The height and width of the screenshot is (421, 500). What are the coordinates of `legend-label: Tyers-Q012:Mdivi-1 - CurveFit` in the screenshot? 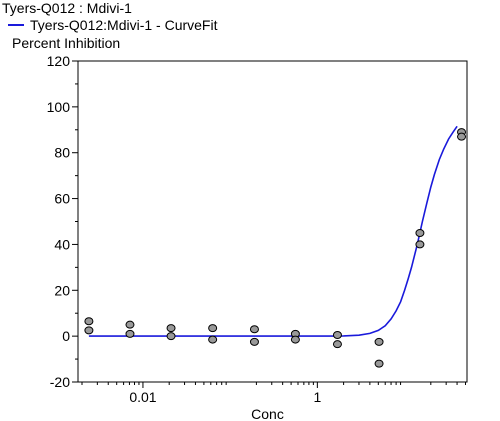 It's located at (124, 25).